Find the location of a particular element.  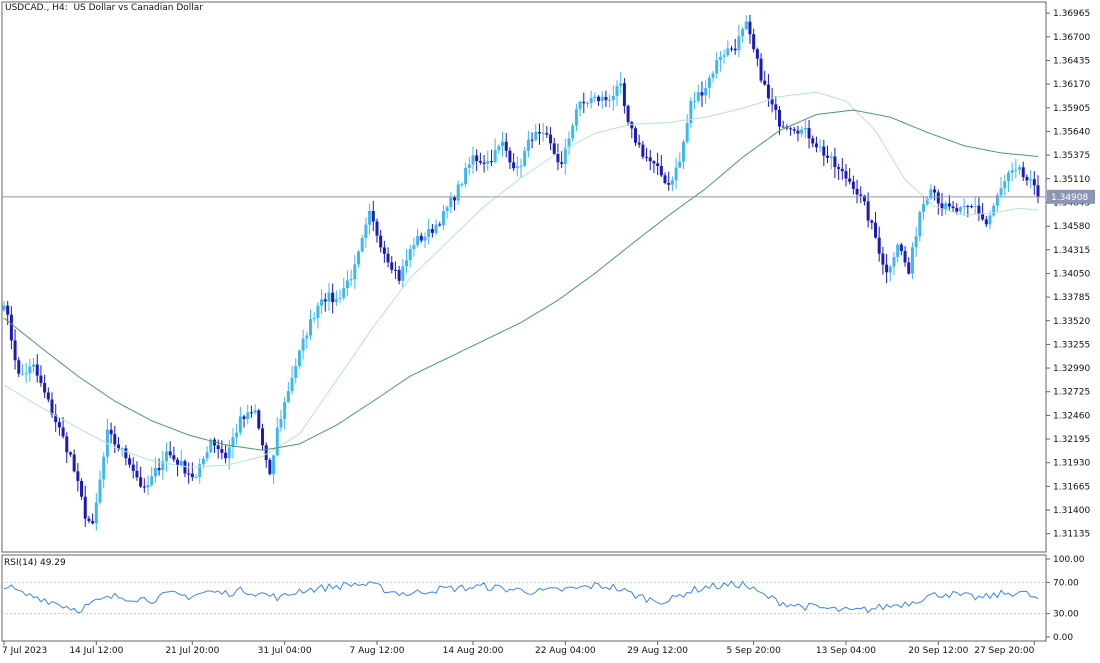

price-axis-tick-label: 1.32990 is located at coordinates (1071, 369).